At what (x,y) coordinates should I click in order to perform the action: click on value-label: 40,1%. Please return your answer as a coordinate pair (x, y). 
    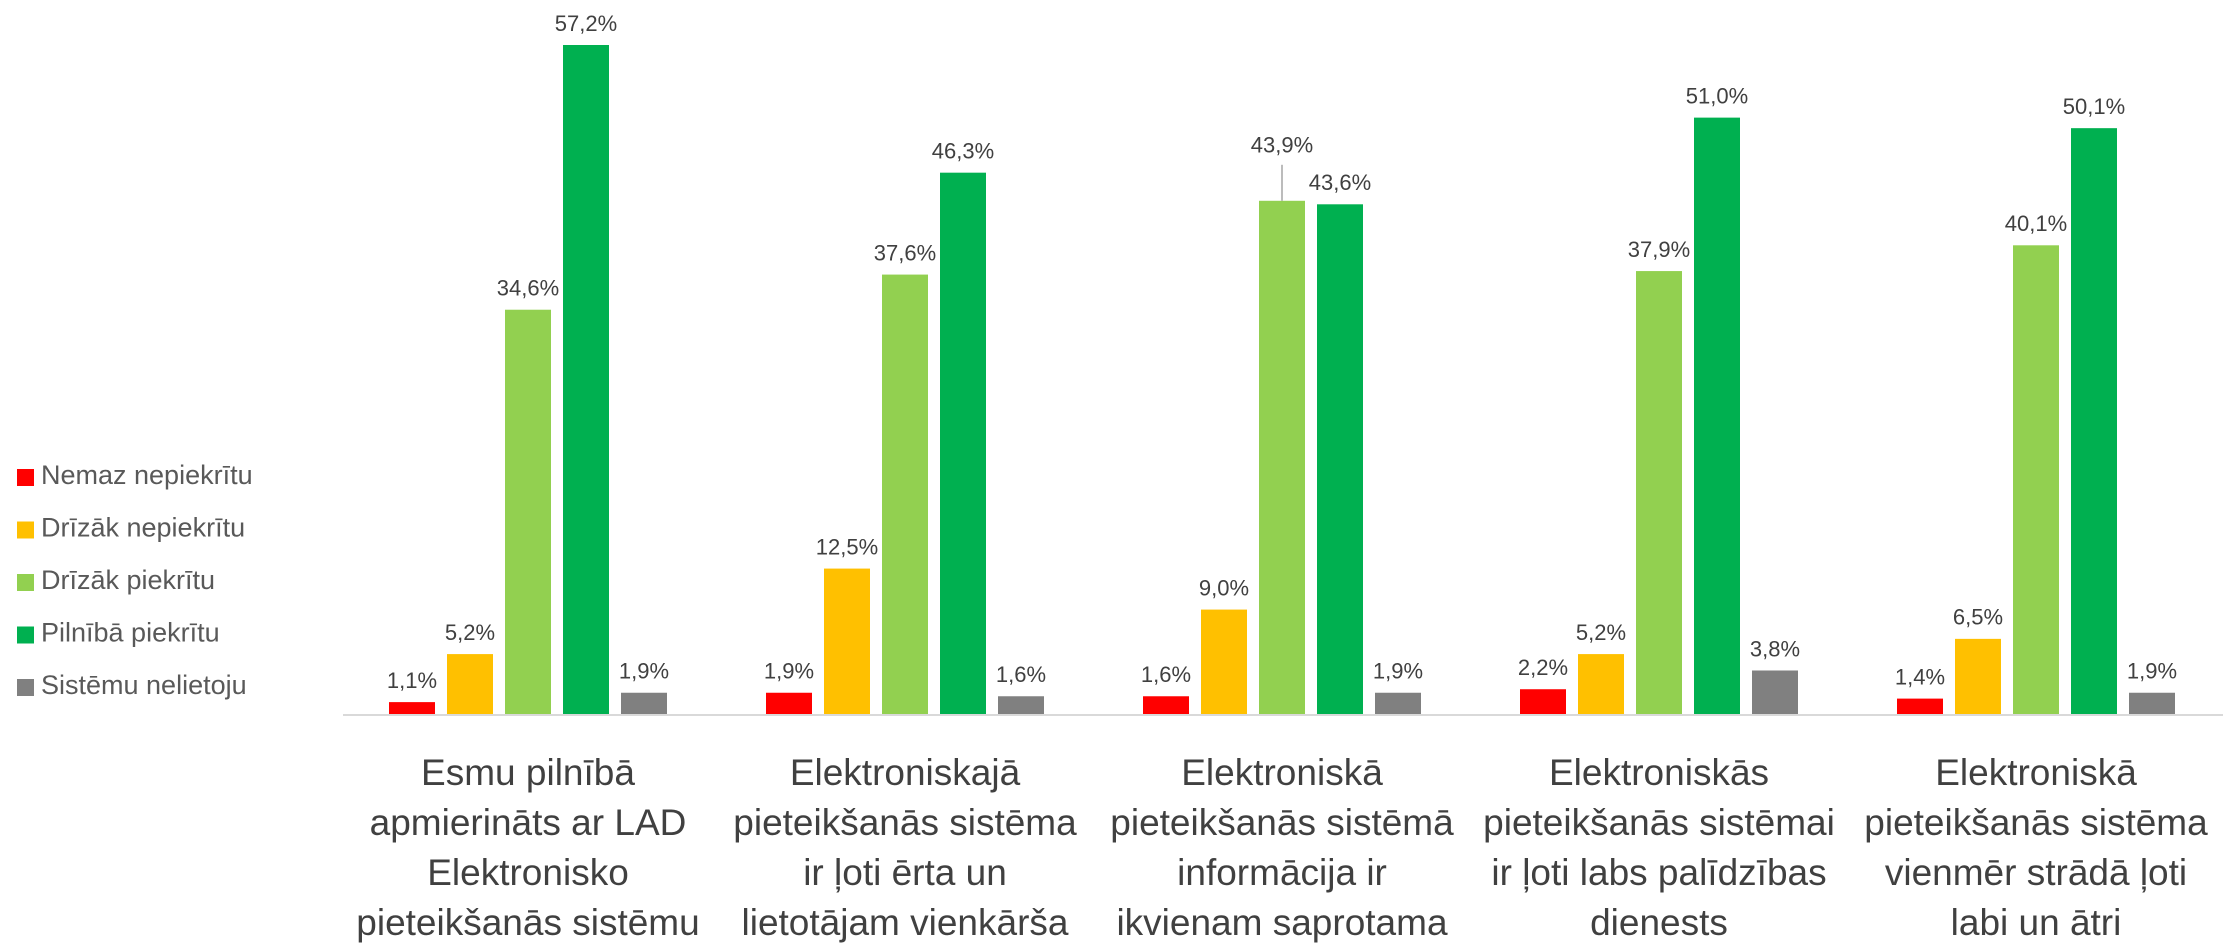
    Looking at the image, I should click on (2036, 223).